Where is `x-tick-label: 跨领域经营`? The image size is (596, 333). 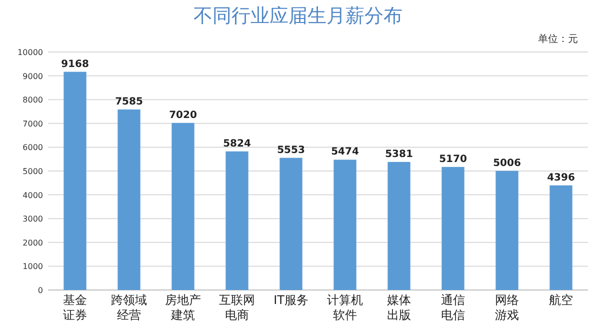 x-tick-label: 跨领域经营 is located at coordinates (129, 308).